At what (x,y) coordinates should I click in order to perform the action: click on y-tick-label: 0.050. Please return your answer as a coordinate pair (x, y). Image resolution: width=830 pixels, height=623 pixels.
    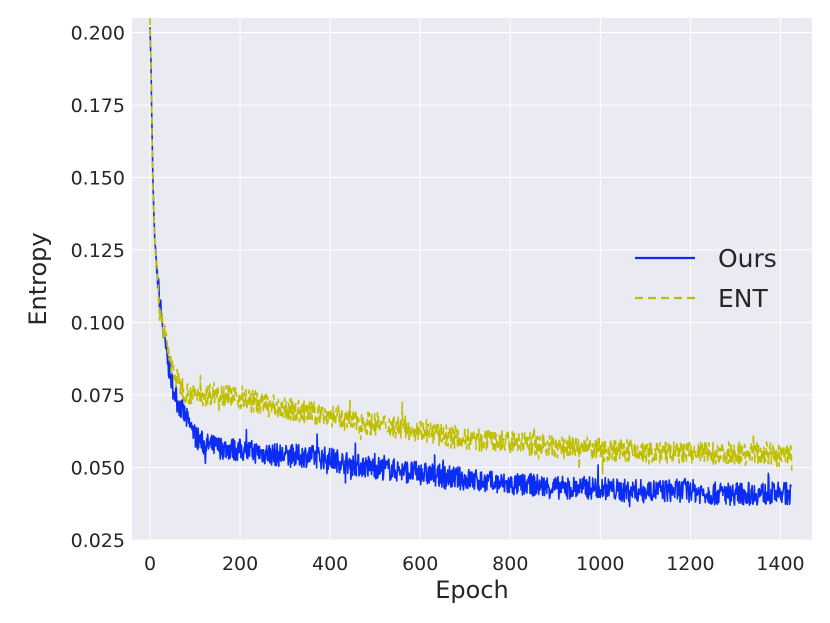
    Looking at the image, I should click on (98, 469).